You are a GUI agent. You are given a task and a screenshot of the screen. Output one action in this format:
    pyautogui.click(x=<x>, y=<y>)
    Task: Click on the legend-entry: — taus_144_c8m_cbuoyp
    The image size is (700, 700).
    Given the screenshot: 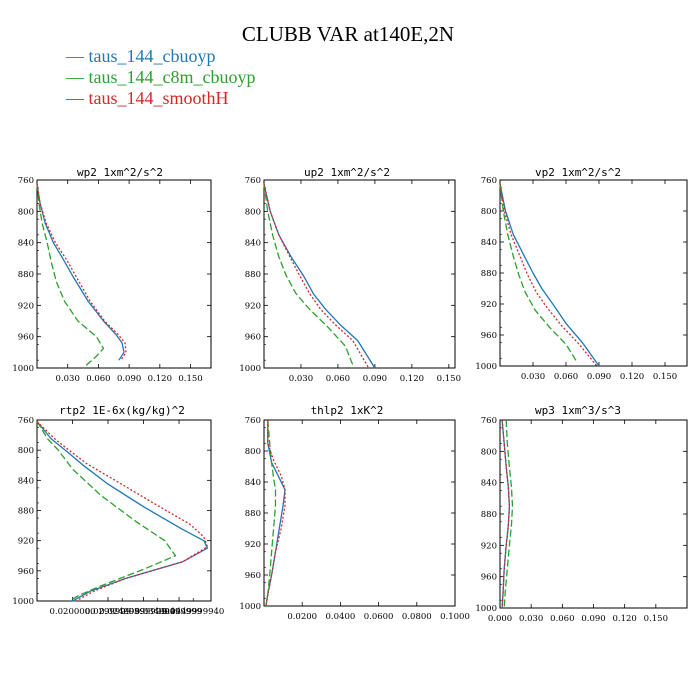 What is the action you would take?
    pyautogui.click(x=160, y=77)
    